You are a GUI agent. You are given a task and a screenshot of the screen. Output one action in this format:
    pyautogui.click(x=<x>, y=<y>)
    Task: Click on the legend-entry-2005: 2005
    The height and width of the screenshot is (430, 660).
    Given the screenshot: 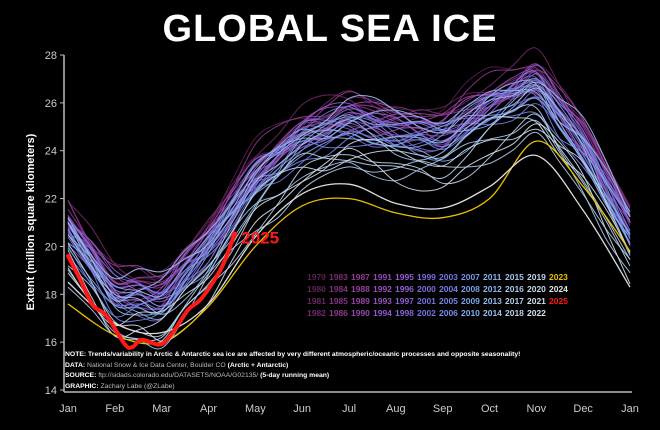 What is the action you would take?
    pyautogui.click(x=448, y=301)
    